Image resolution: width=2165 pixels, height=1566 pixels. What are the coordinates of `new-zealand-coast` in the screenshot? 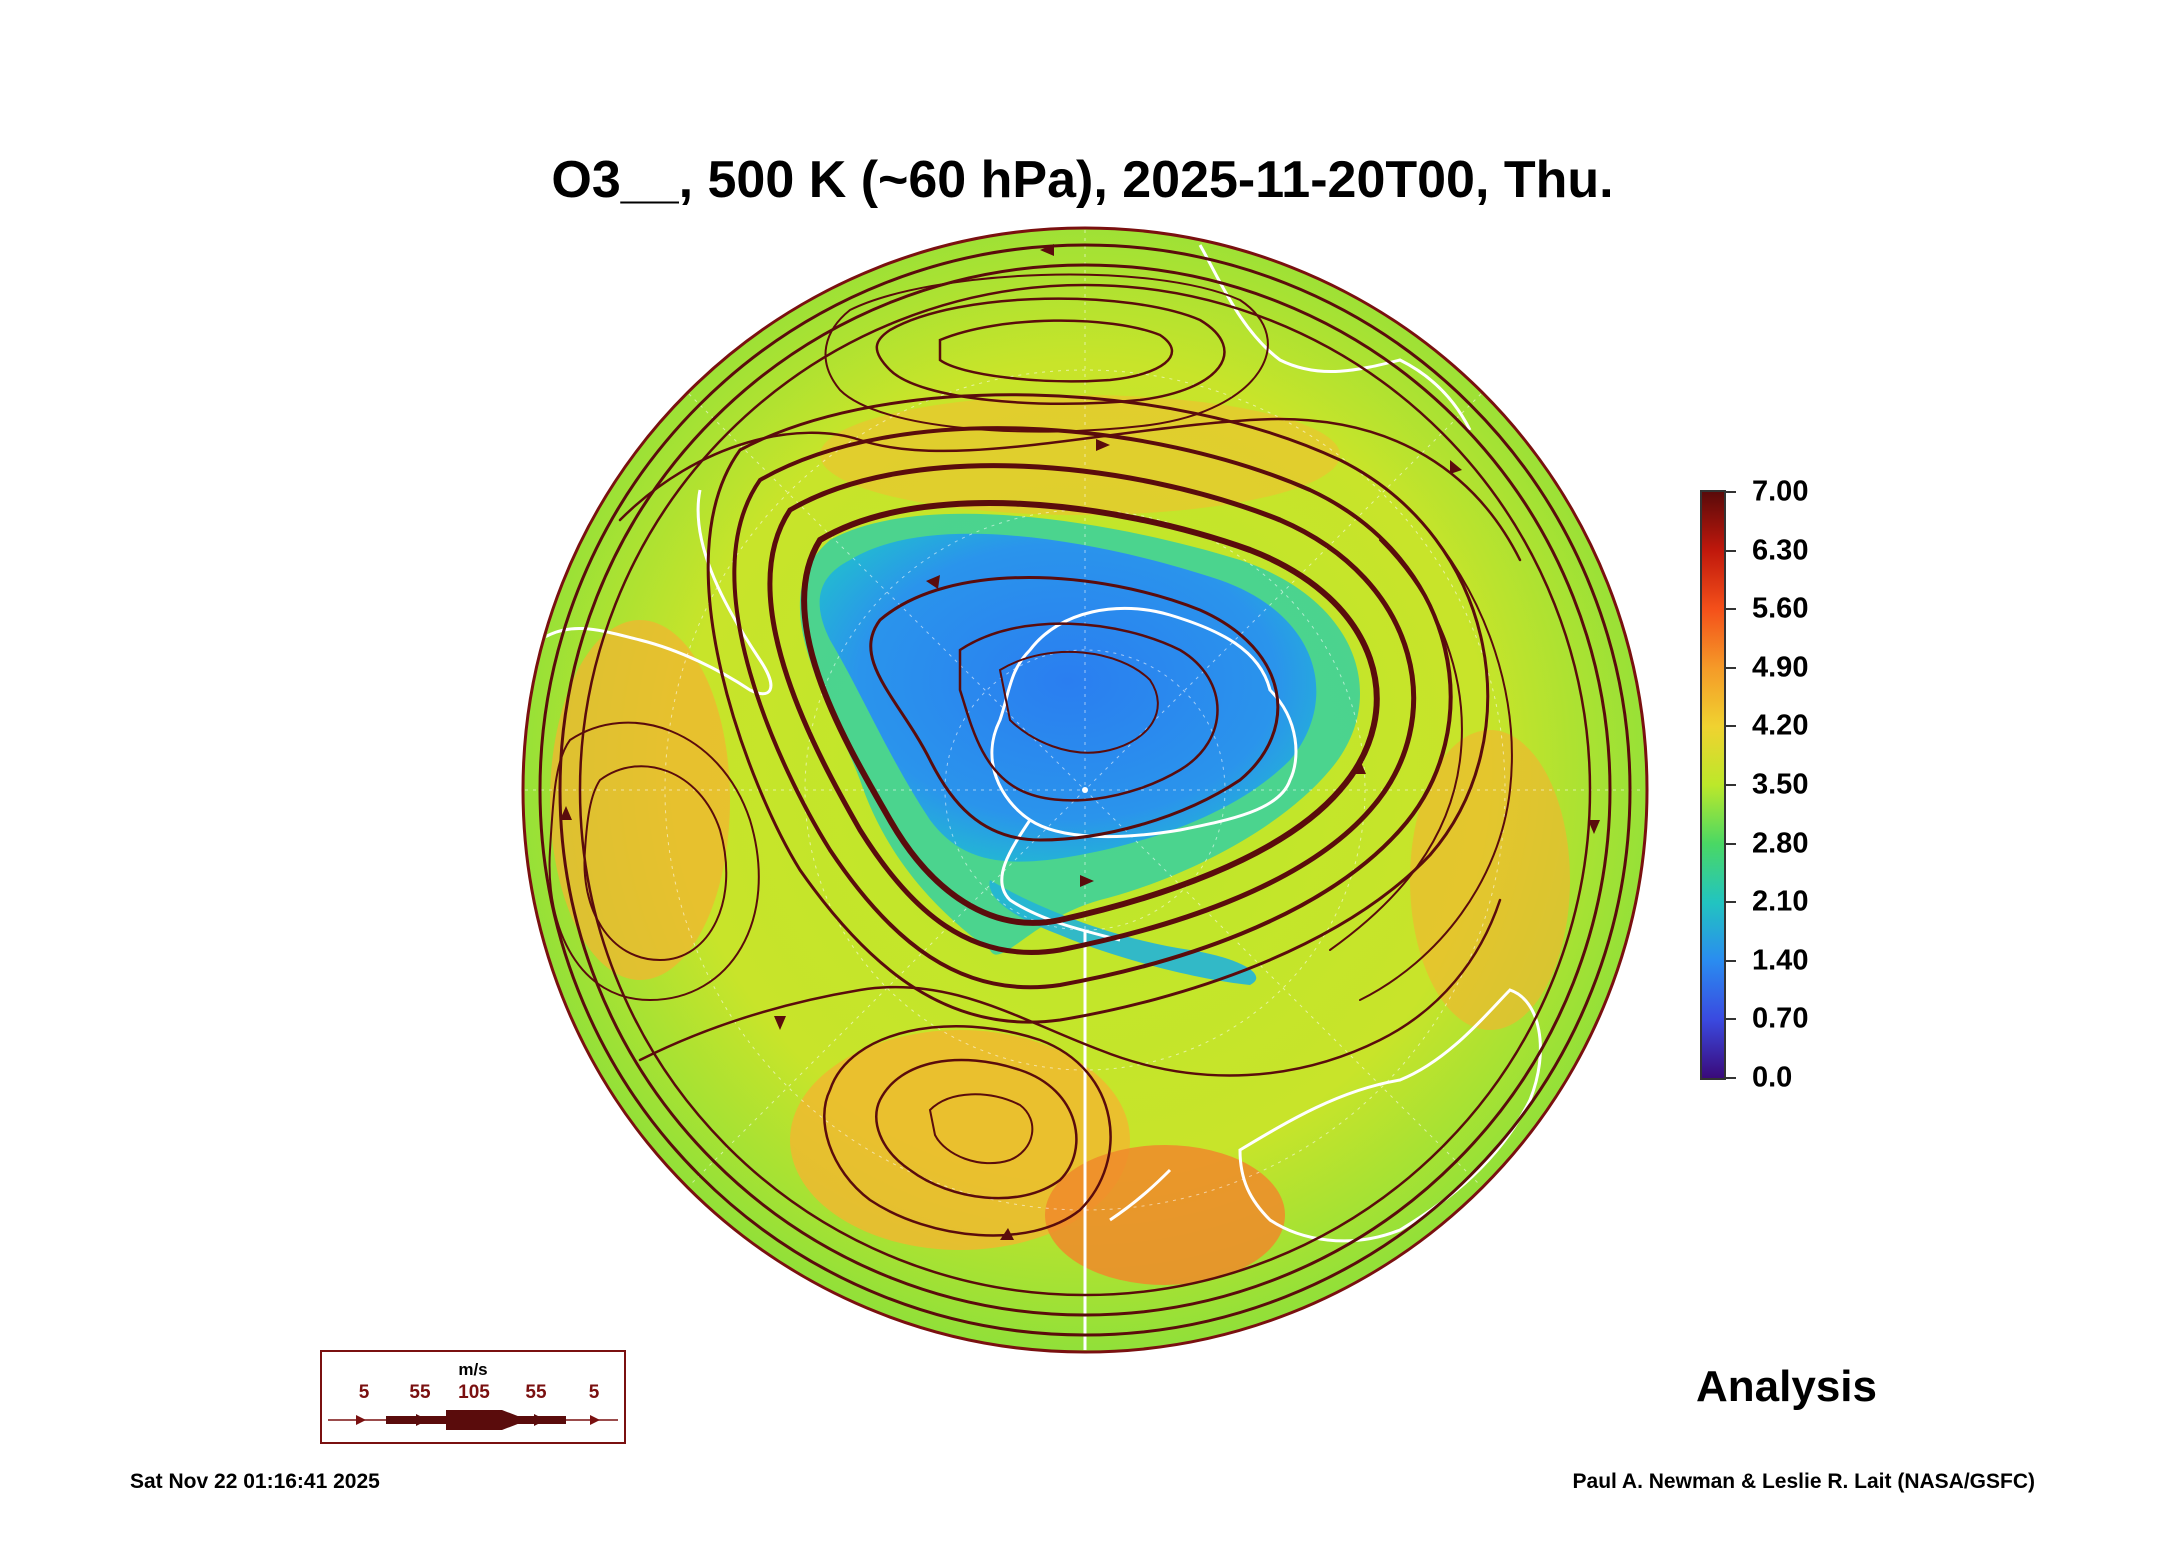 It's located at (1140, 1195).